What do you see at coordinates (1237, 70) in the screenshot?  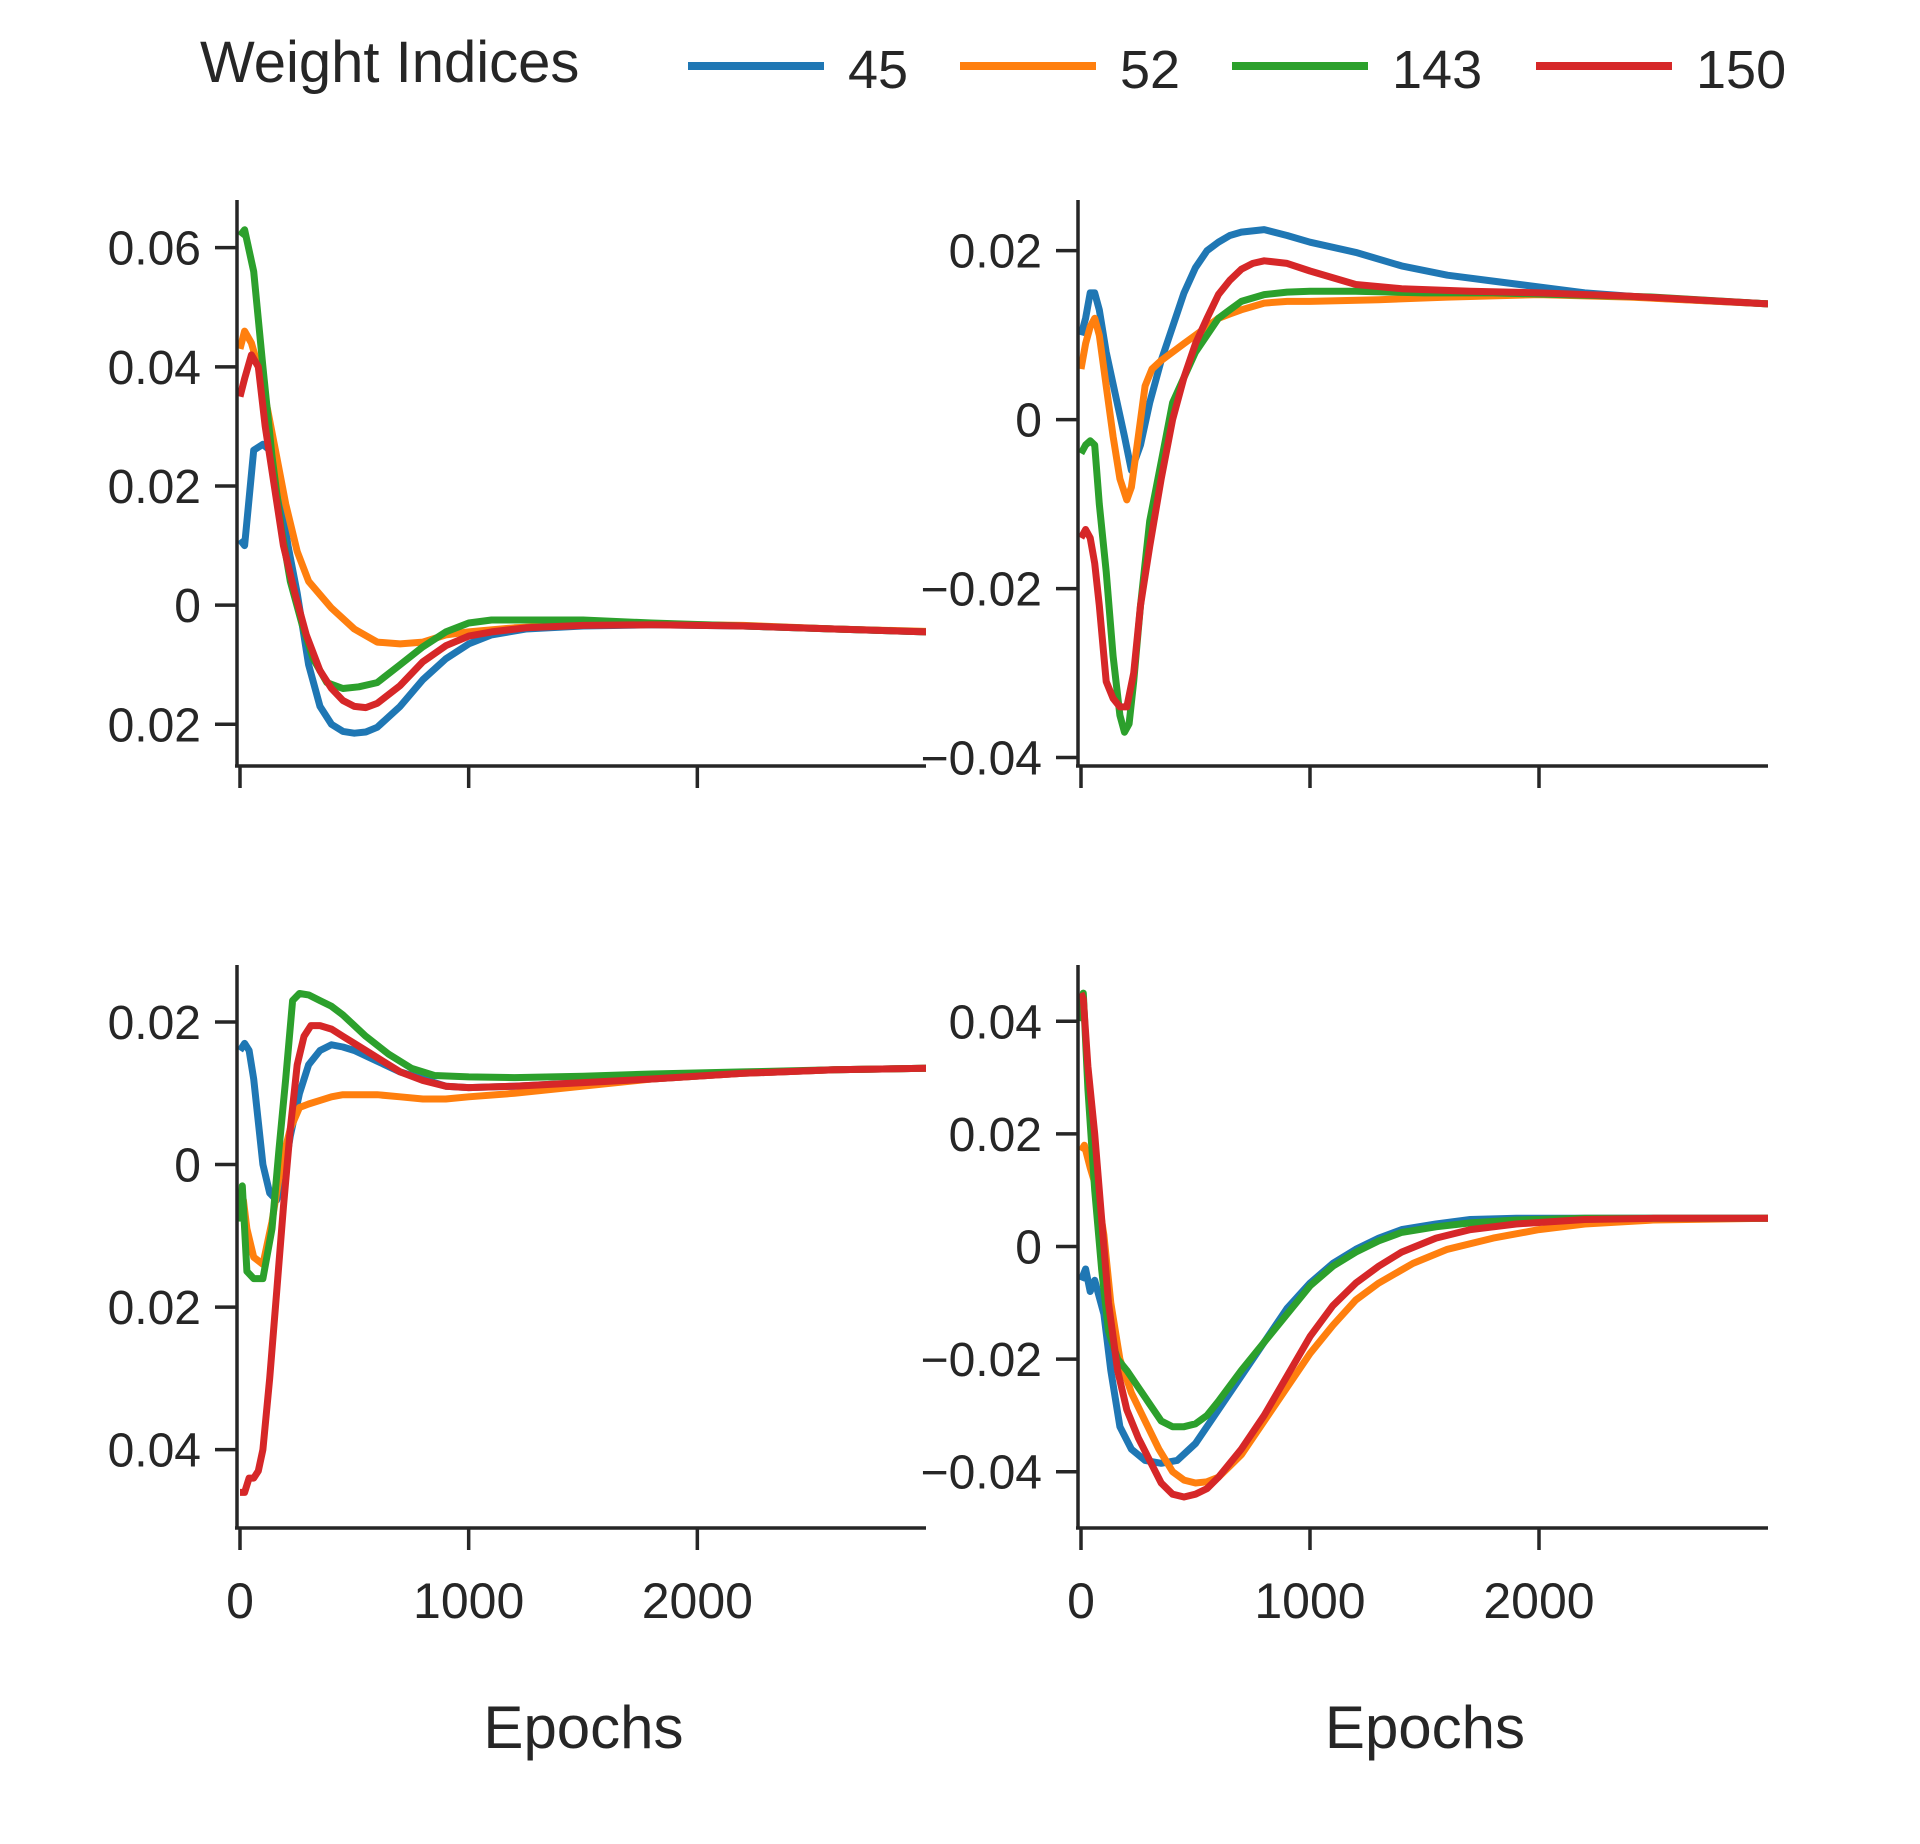 I see `legend-entries: 45 52 143 150` at bounding box center [1237, 70].